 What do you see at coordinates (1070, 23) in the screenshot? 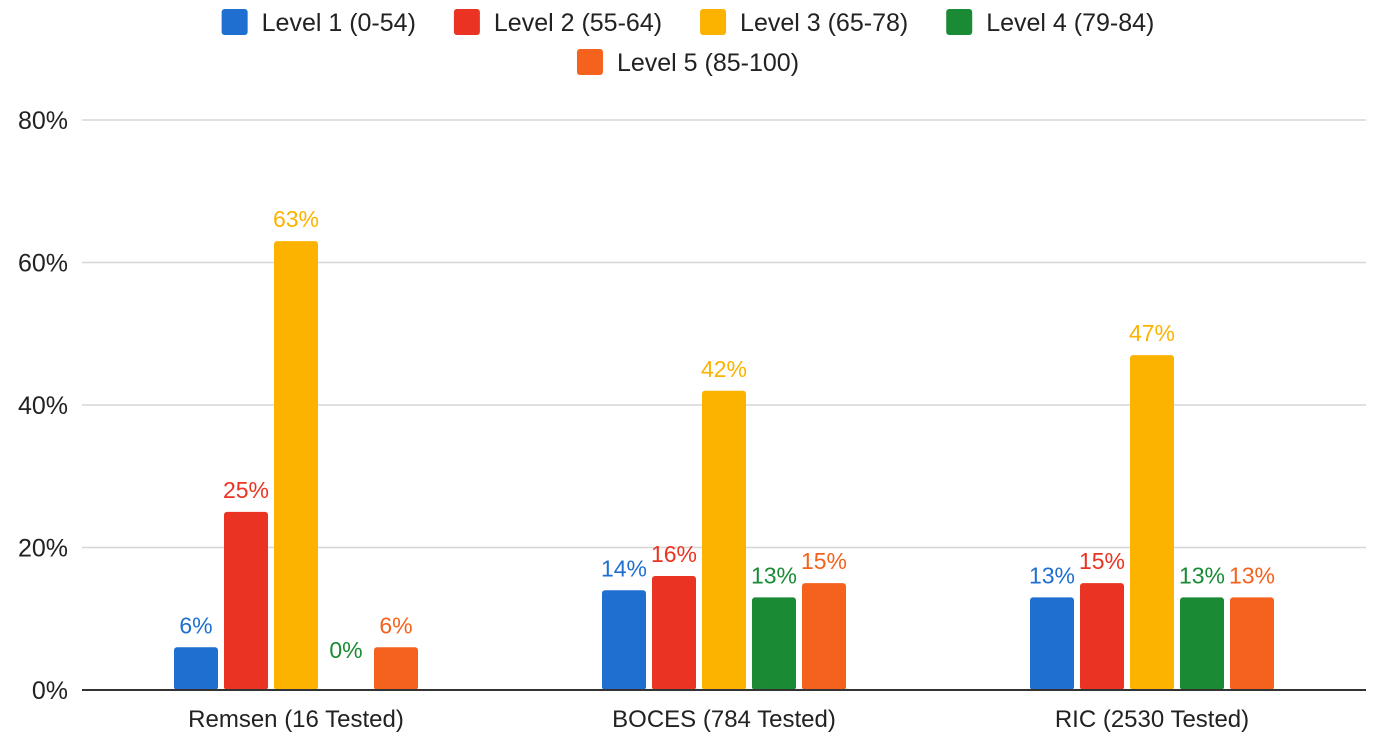
I see `legend-label: Level 4 (79-84)` at bounding box center [1070, 23].